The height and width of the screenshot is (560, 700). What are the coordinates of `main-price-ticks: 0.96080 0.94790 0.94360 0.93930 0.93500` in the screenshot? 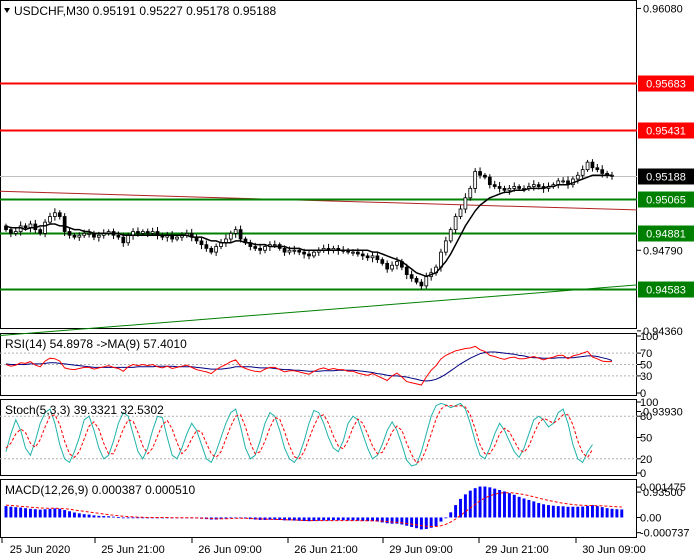 It's located at (660, 251).